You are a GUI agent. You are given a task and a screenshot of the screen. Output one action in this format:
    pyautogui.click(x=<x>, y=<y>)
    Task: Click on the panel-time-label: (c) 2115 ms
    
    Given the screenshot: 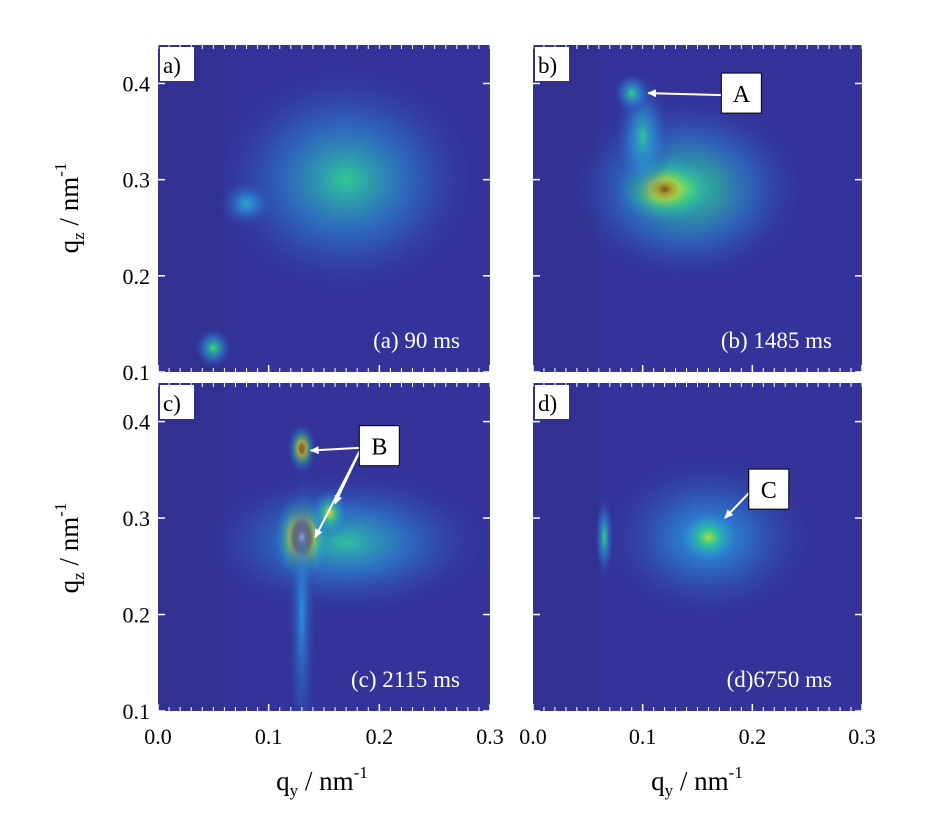 What is the action you would take?
    pyautogui.click(x=405, y=679)
    